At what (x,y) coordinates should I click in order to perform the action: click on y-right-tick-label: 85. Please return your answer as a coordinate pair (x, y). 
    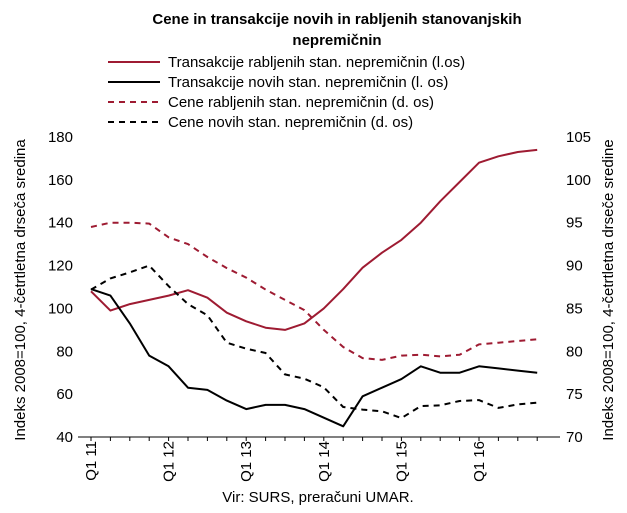
    Looking at the image, I should click on (574, 308).